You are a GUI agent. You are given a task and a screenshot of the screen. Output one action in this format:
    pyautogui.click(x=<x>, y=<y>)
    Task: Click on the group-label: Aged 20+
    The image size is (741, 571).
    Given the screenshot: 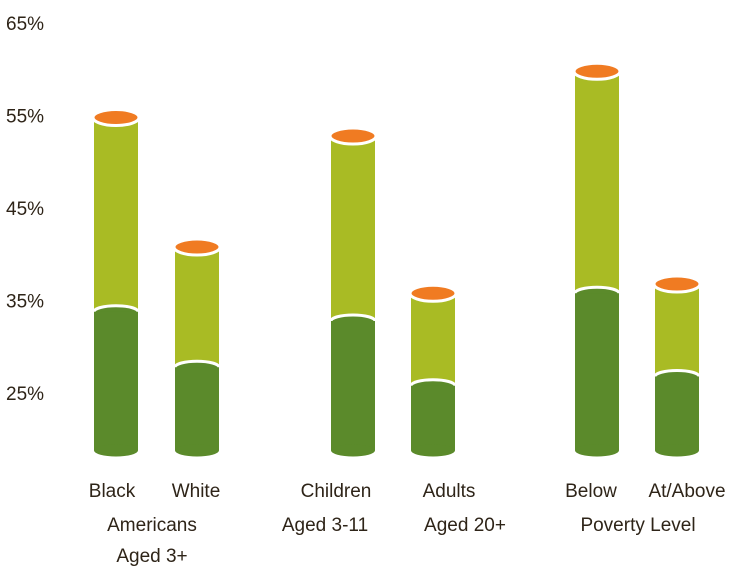 What is the action you would take?
    pyautogui.click(x=465, y=525)
    